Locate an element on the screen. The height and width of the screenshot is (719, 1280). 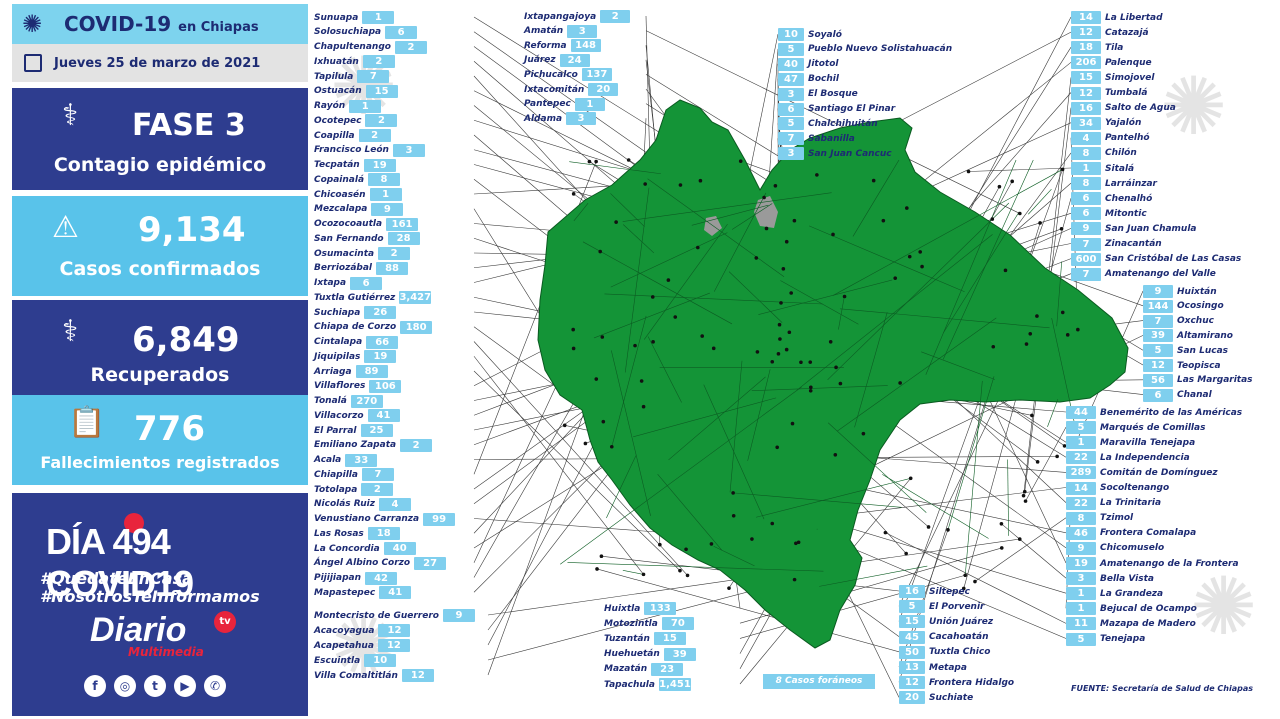
municipality-name: Mapastepec is located at coordinates (345, 592).